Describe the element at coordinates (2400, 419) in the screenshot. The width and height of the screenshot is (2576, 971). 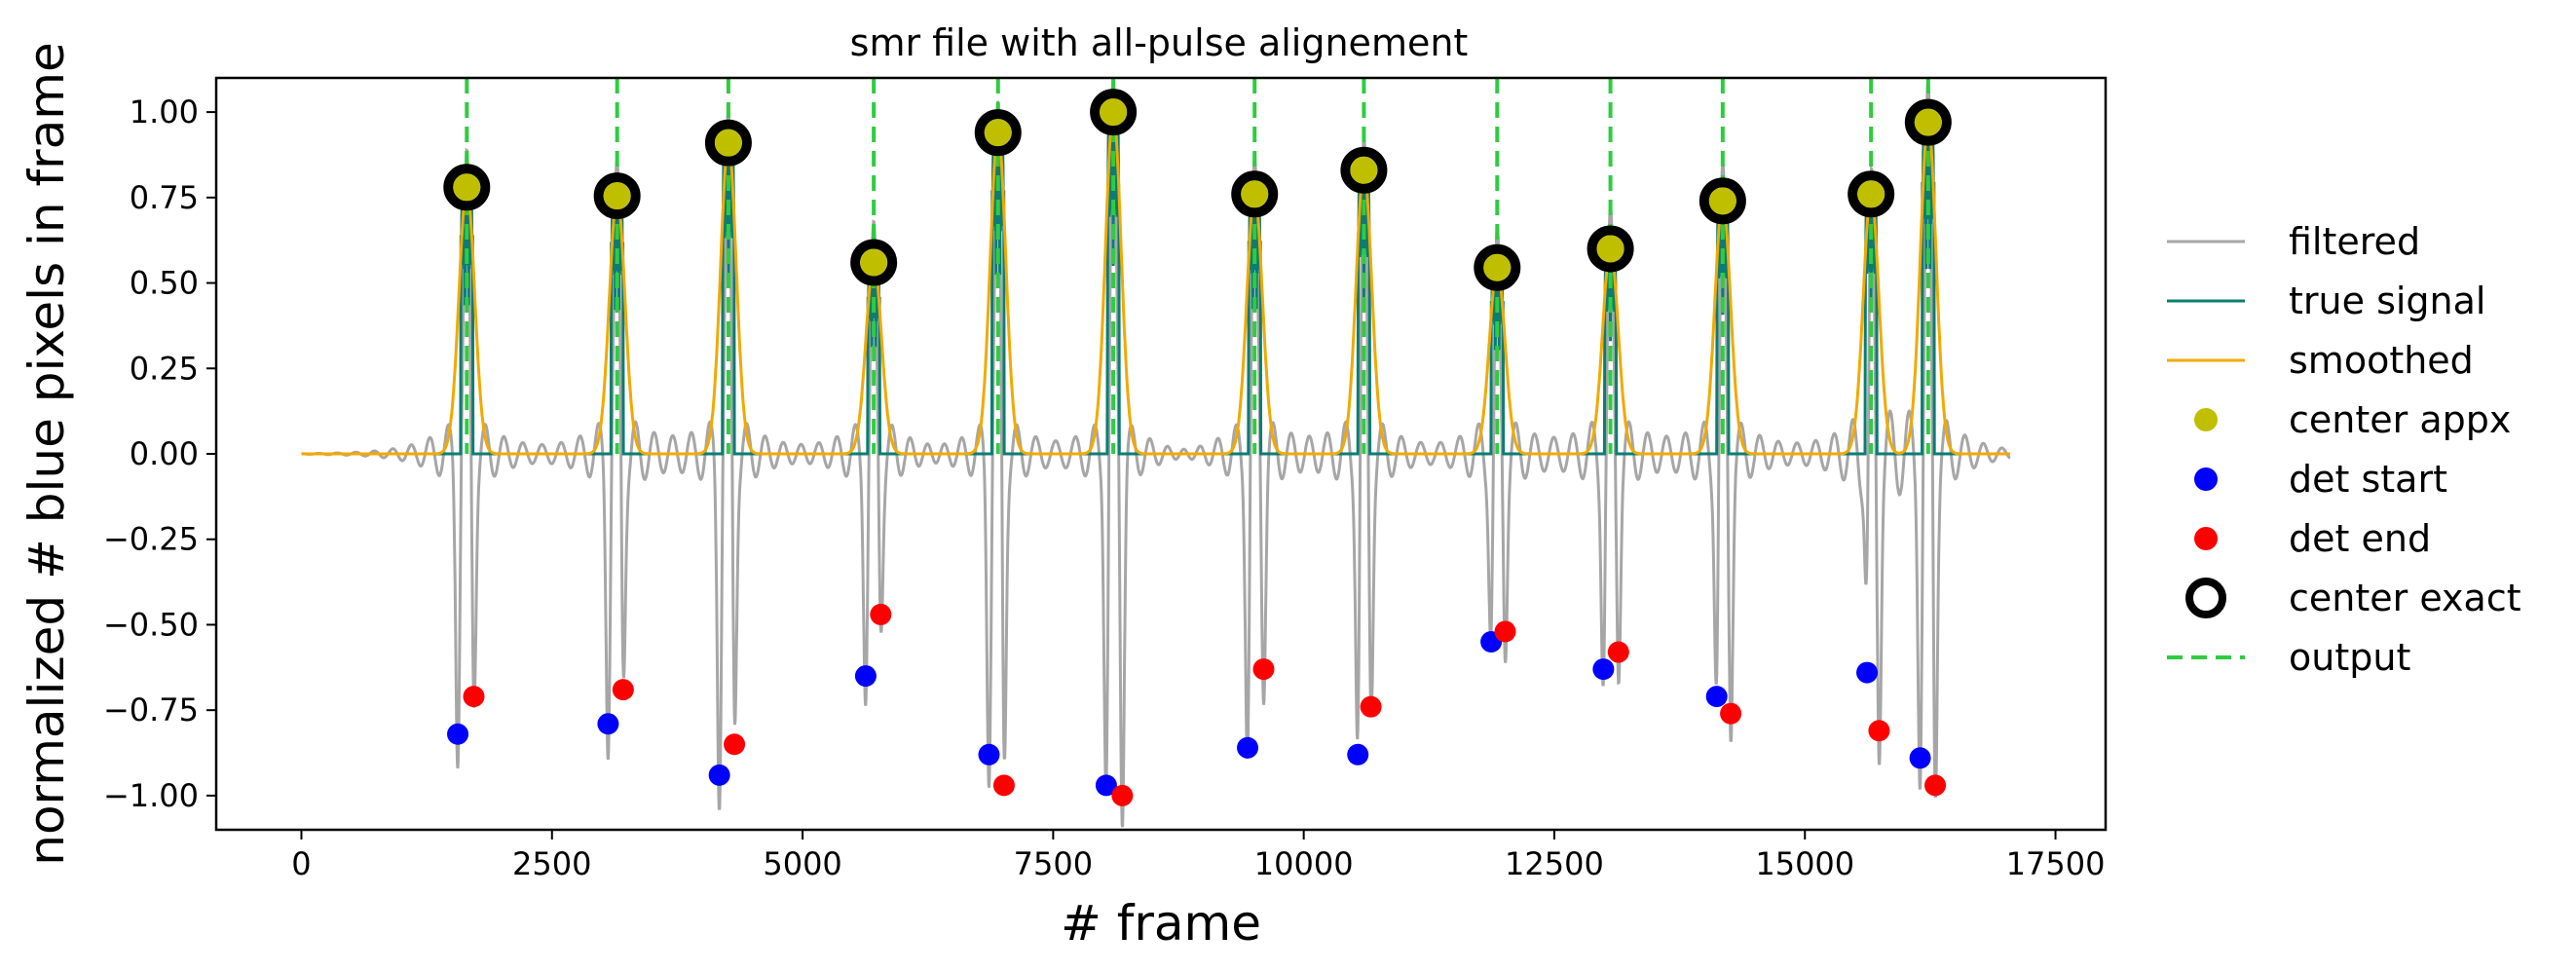
I see `legend-label: center appx` at that location.